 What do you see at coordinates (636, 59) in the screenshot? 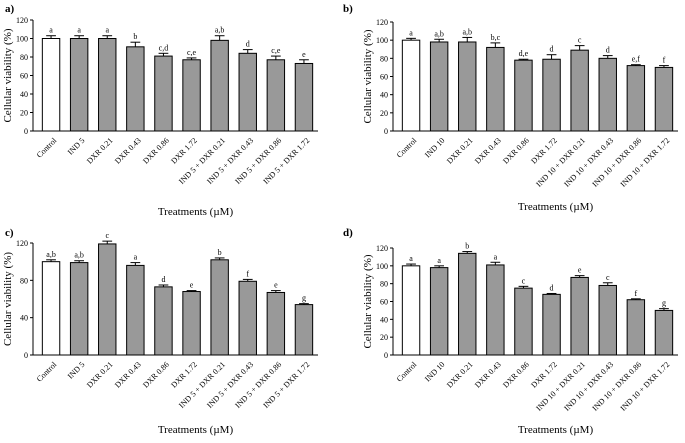
I see `significance-letter: e,f` at bounding box center [636, 59].